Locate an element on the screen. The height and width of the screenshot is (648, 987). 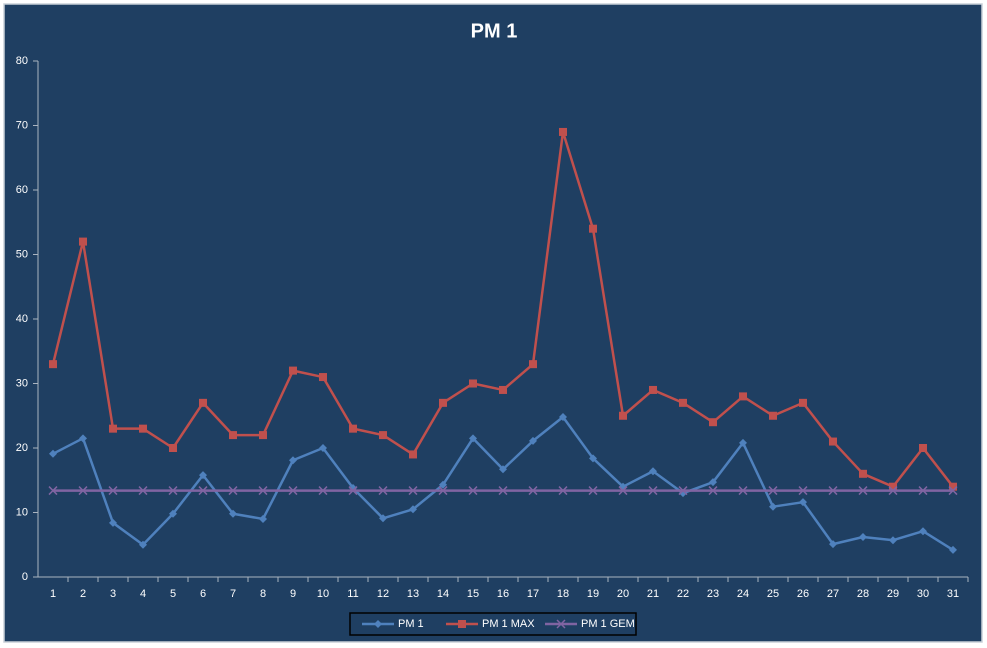
y-tick-label: 60 is located at coordinates (22, 190).